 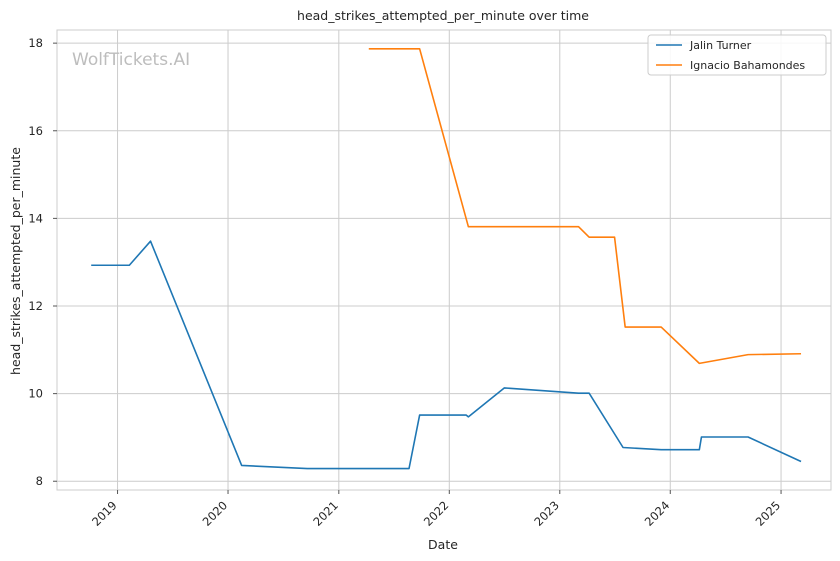 I want to click on y-tick-label: 12, so click(x=35, y=306).